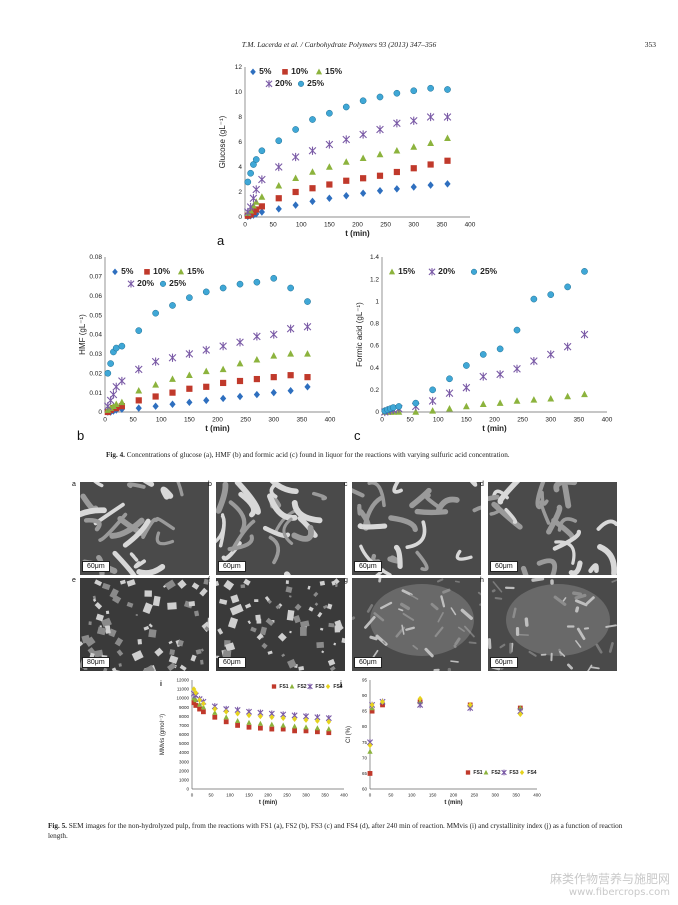 This screenshot has height=905, width=678. Describe the element at coordinates (273, 420) in the screenshot. I see `x-tick-label: 300` at that location.